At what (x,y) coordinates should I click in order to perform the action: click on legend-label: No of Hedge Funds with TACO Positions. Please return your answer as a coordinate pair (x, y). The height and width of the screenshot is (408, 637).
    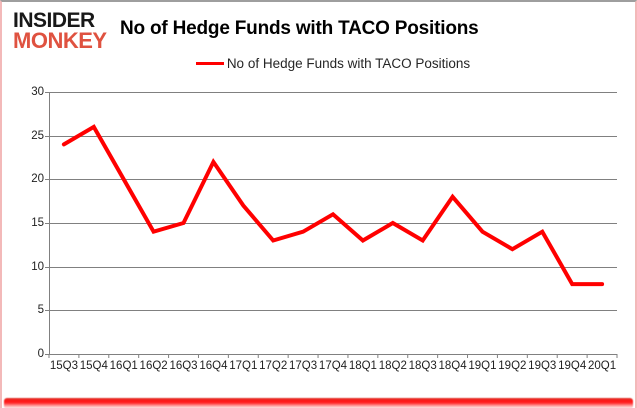
    Looking at the image, I should click on (348, 63).